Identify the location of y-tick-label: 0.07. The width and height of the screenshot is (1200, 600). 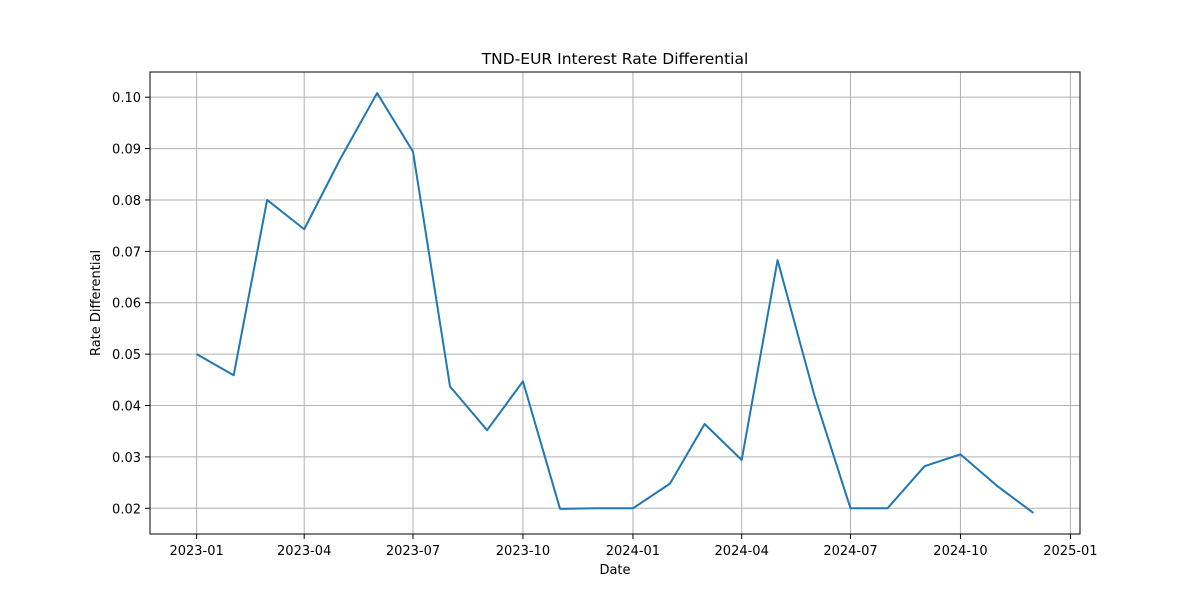
(126, 252).